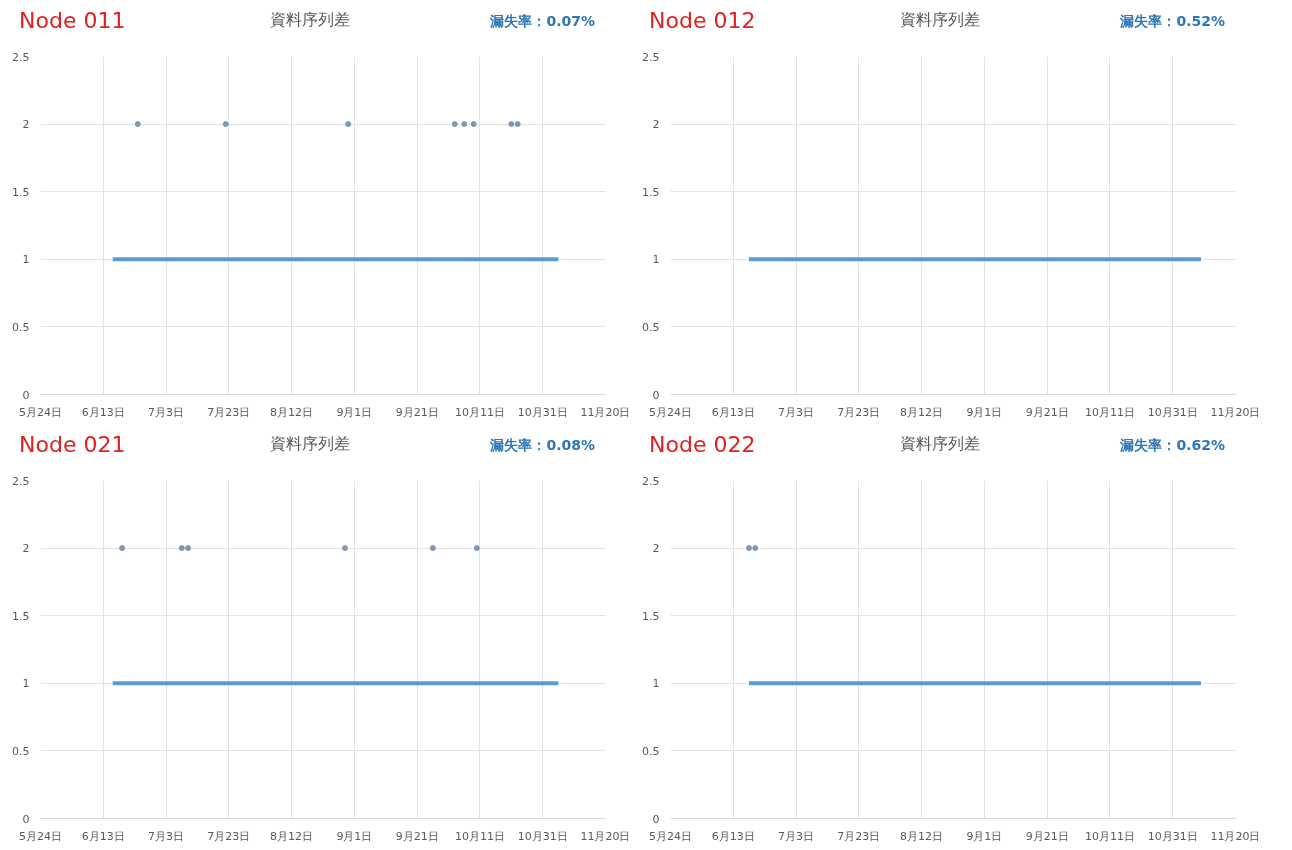 The image size is (1292, 850). I want to click on text: 漏失率：0.52%, so click(1172, 21).